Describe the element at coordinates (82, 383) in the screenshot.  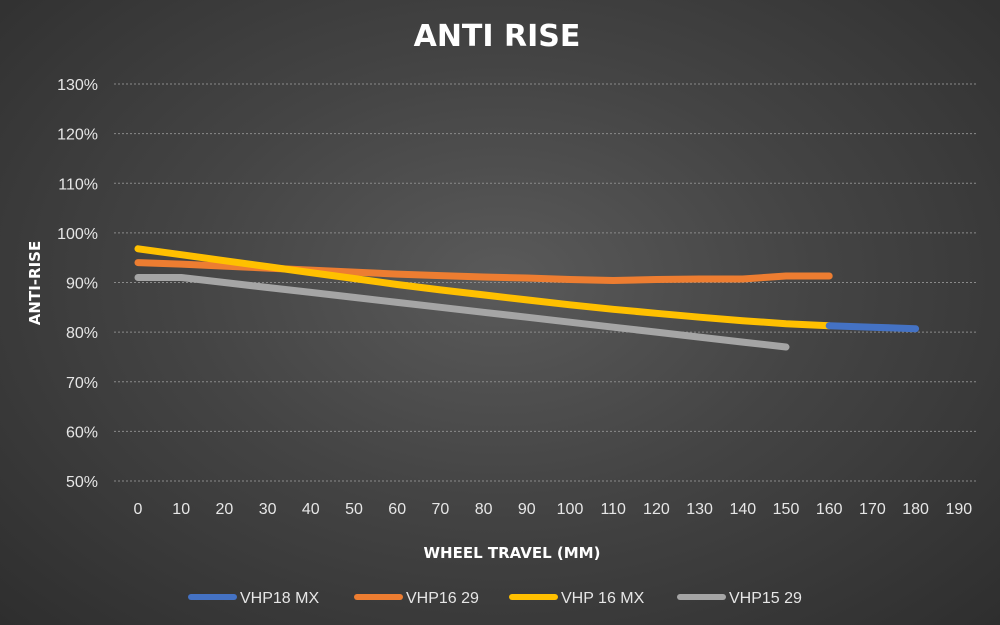
I see `y-tick-label: 70%` at that location.